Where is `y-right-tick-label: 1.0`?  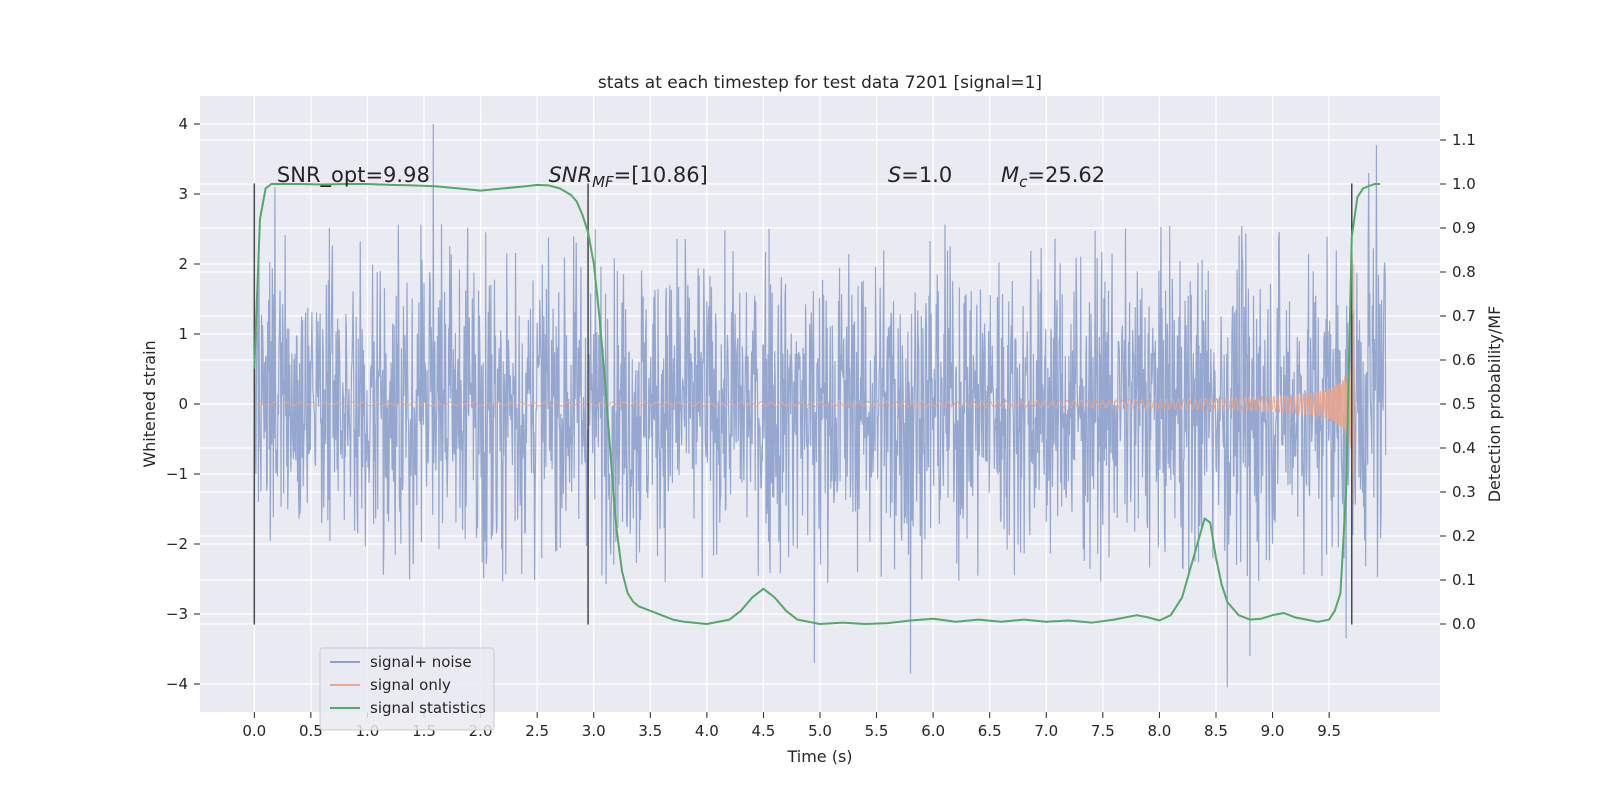 y-right-tick-label: 1.0 is located at coordinates (1464, 184).